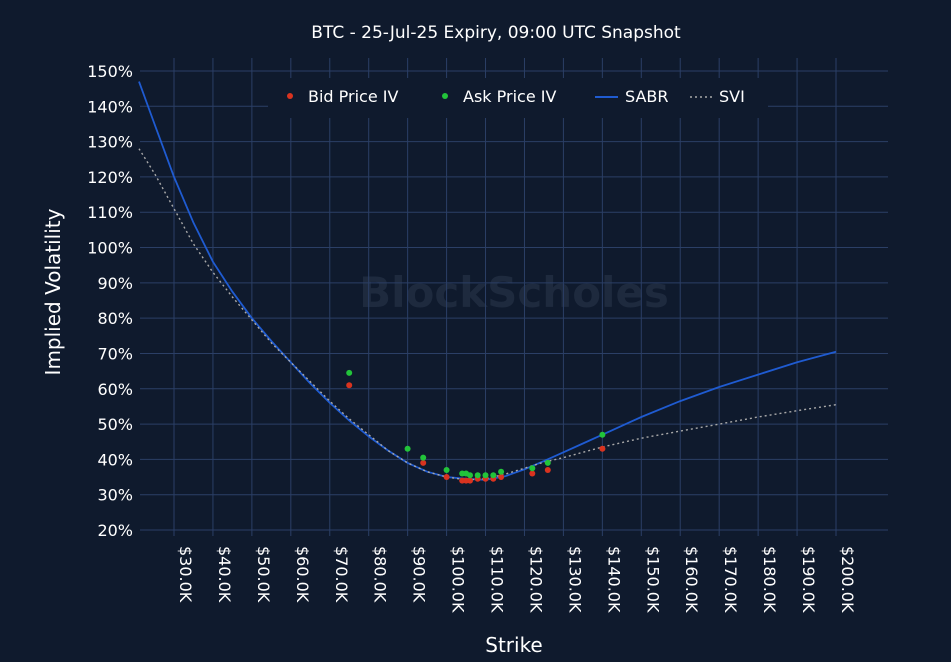  What do you see at coordinates (115, 459) in the screenshot?
I see `y-tick-label: 40%` at bounding box center [115, 459].